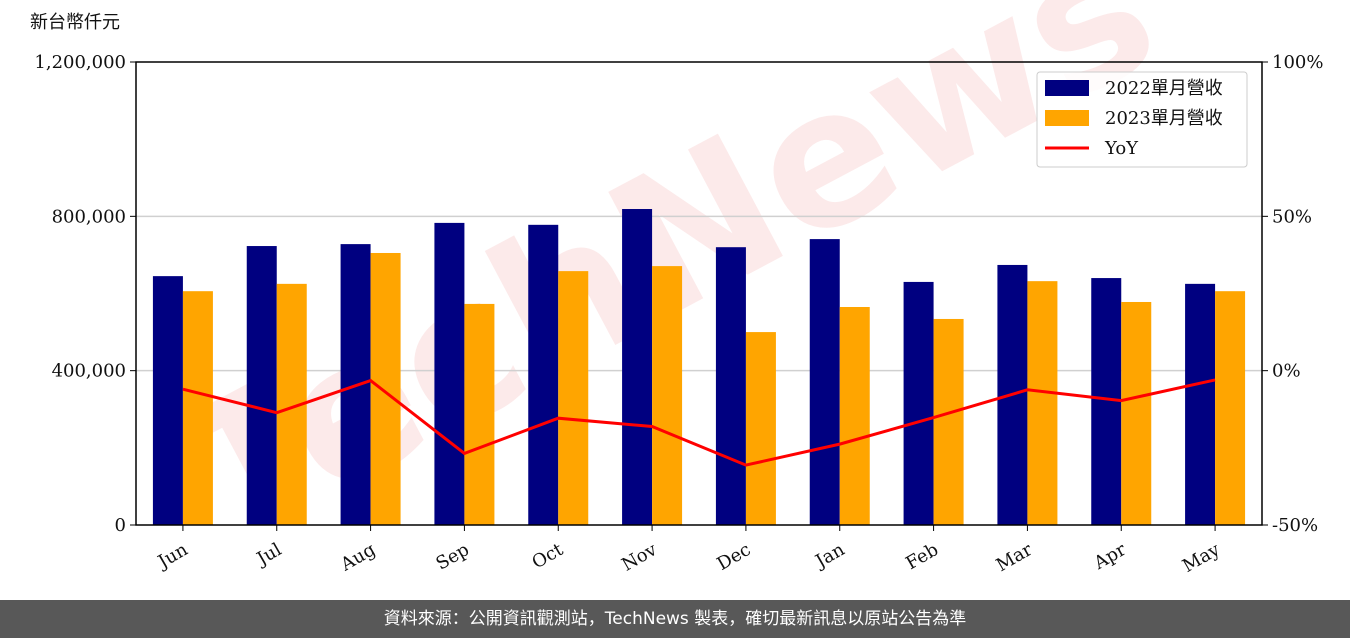 This screenshot has width=1350, height=638. What do you see at coordinates (80, 62) in the screenshot?
I see `y-tick-label: 1,200,000` at bounding box center [80, 62].